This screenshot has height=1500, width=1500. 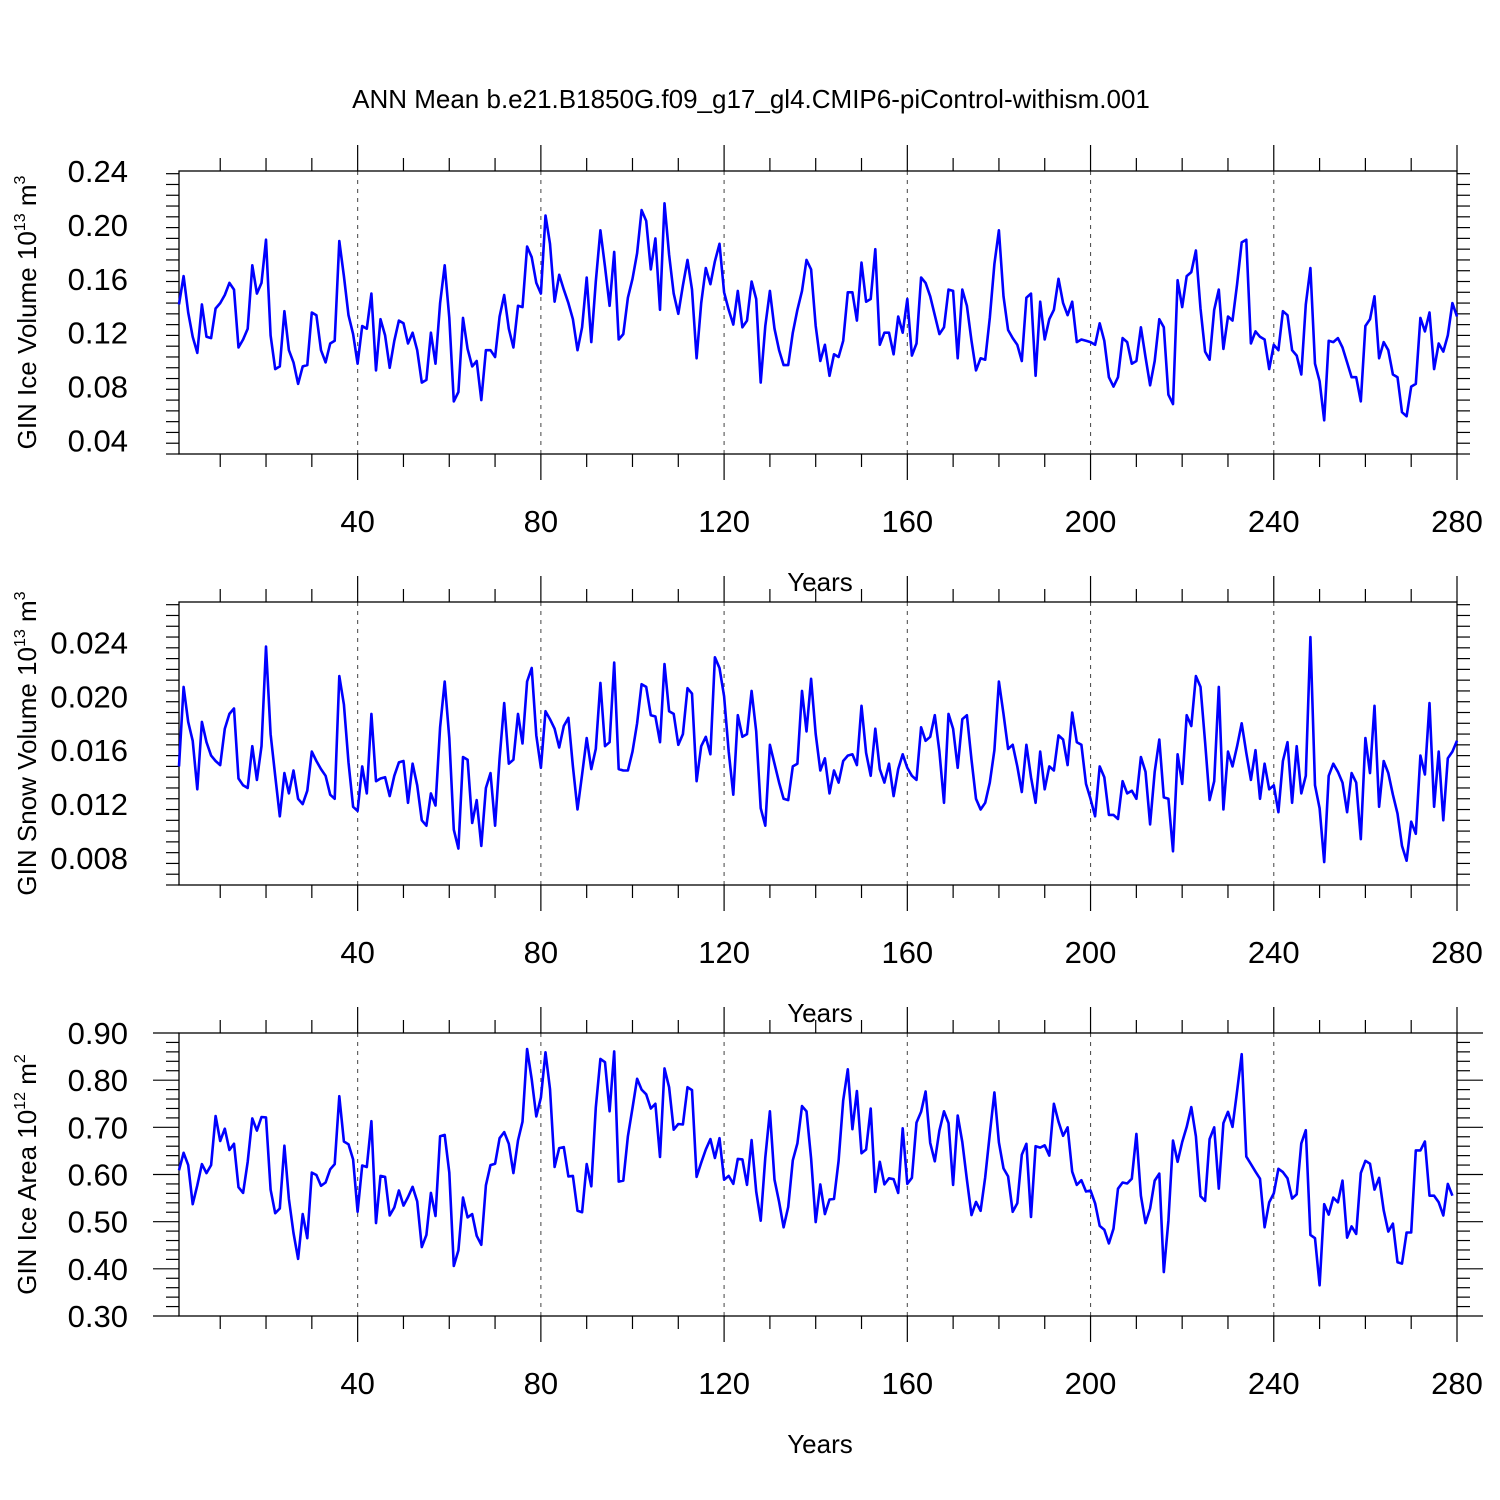 I want to click on ylabel-text: GIN Snow Volume 10, so click(x=27, y=771).